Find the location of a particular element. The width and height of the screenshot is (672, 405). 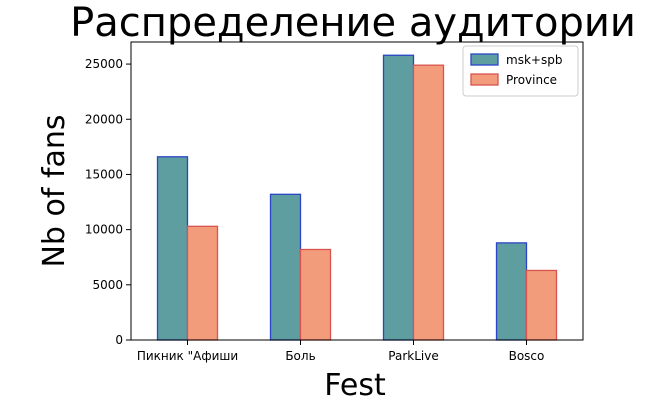

x-axis: Пикник "Афиши Боль ParkLive Bosco is located at coordinates (341, 351).